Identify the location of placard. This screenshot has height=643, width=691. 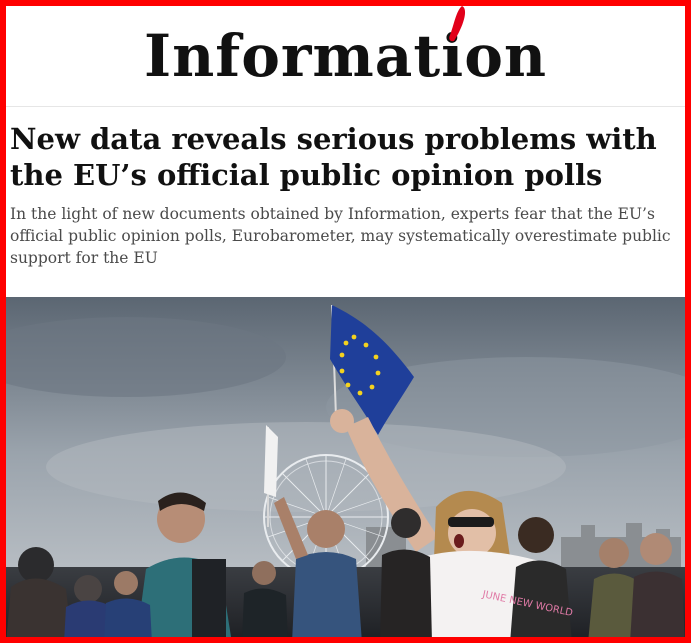
(271, 476).